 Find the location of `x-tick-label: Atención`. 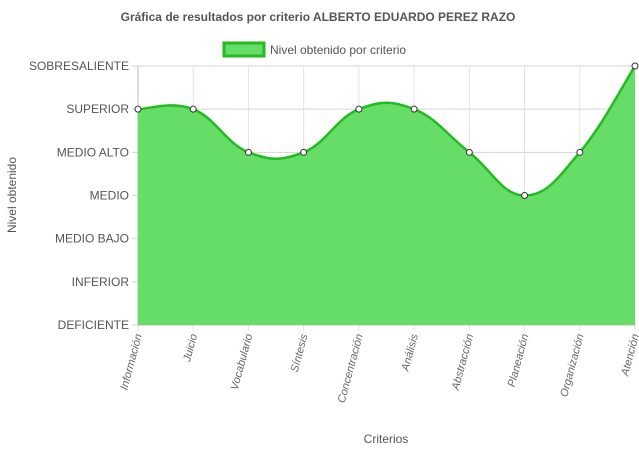

x-tick-label: Atención is located at coordinates (629, 355).